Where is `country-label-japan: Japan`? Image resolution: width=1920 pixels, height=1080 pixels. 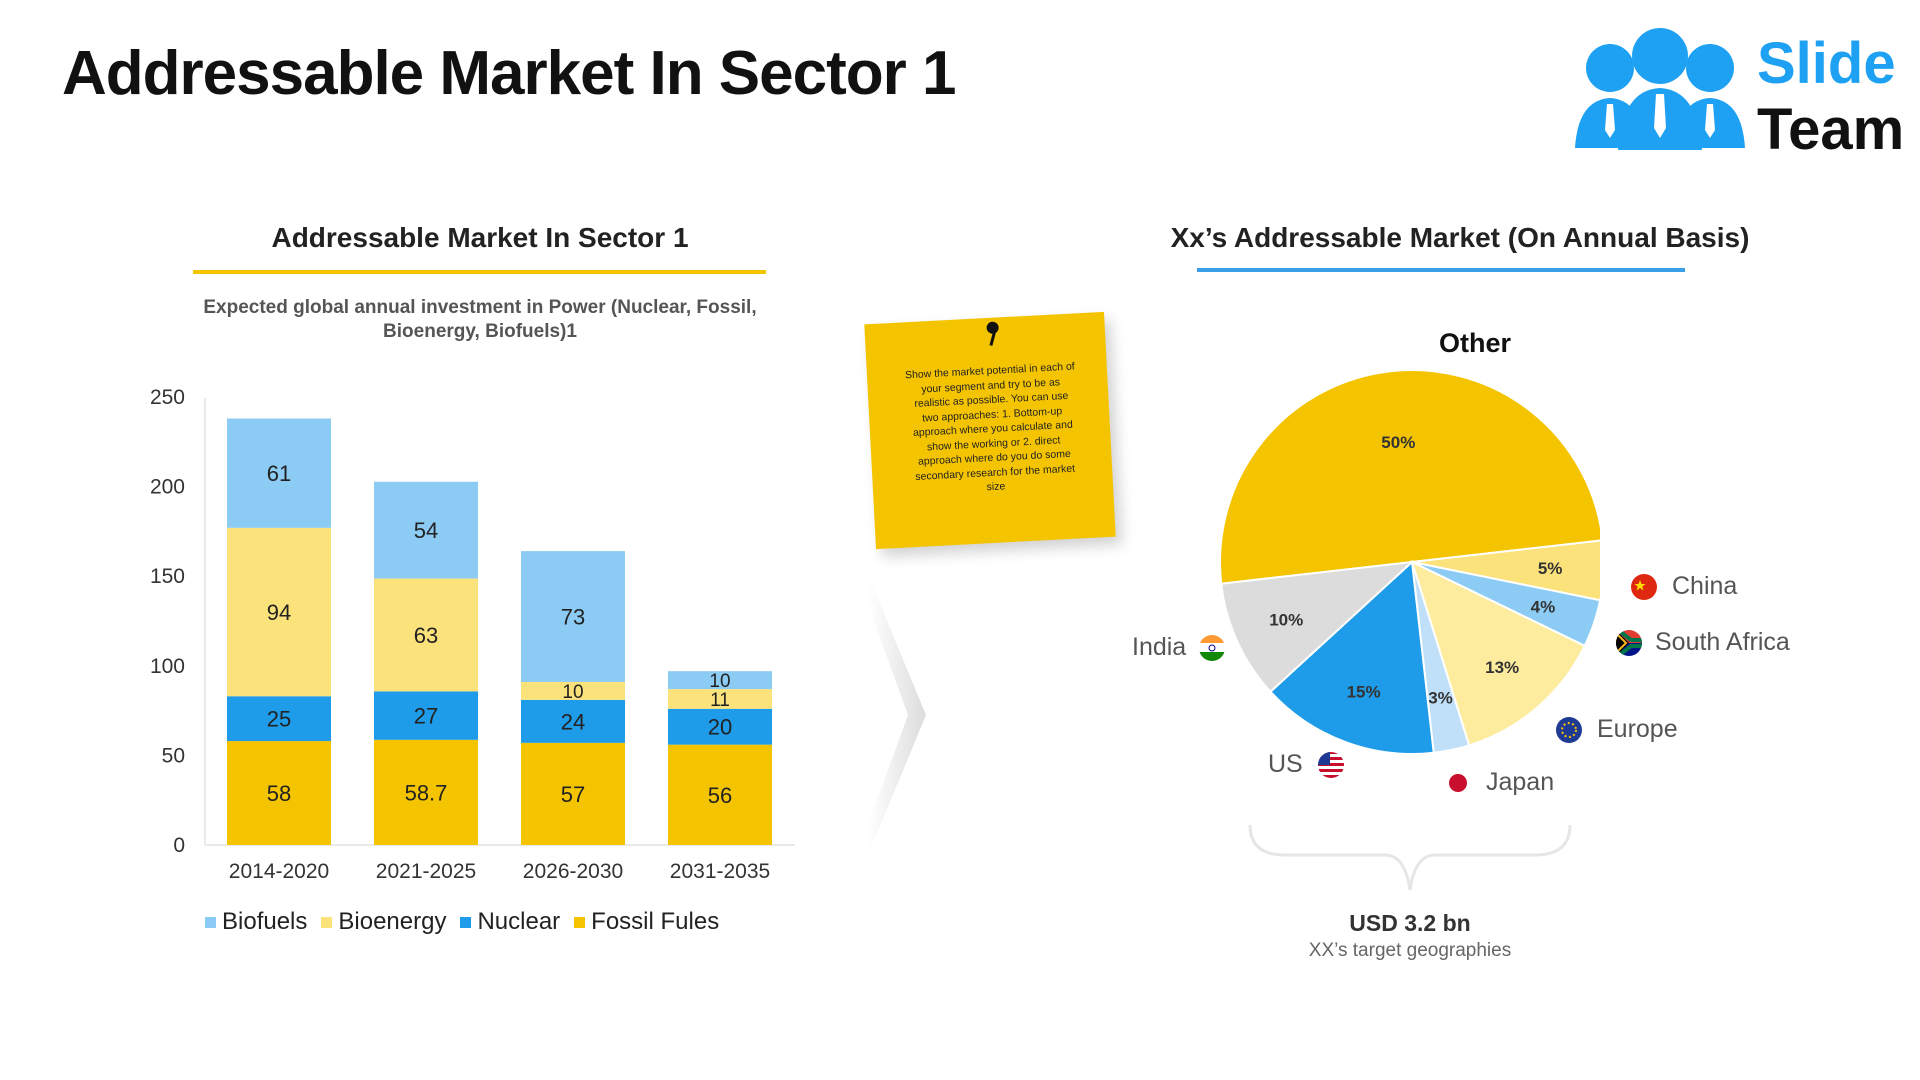 country-label-japan: Japan is located at coordinates (1520, 782).